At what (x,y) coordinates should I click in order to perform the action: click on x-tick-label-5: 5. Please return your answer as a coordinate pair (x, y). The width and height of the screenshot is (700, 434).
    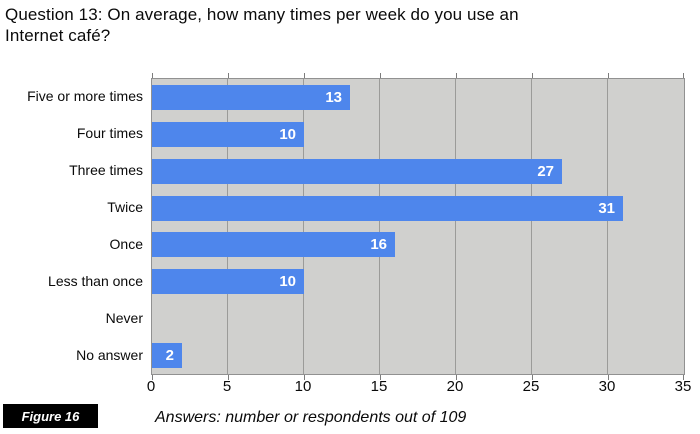
    Looking at the image, I should click on (227, 386).